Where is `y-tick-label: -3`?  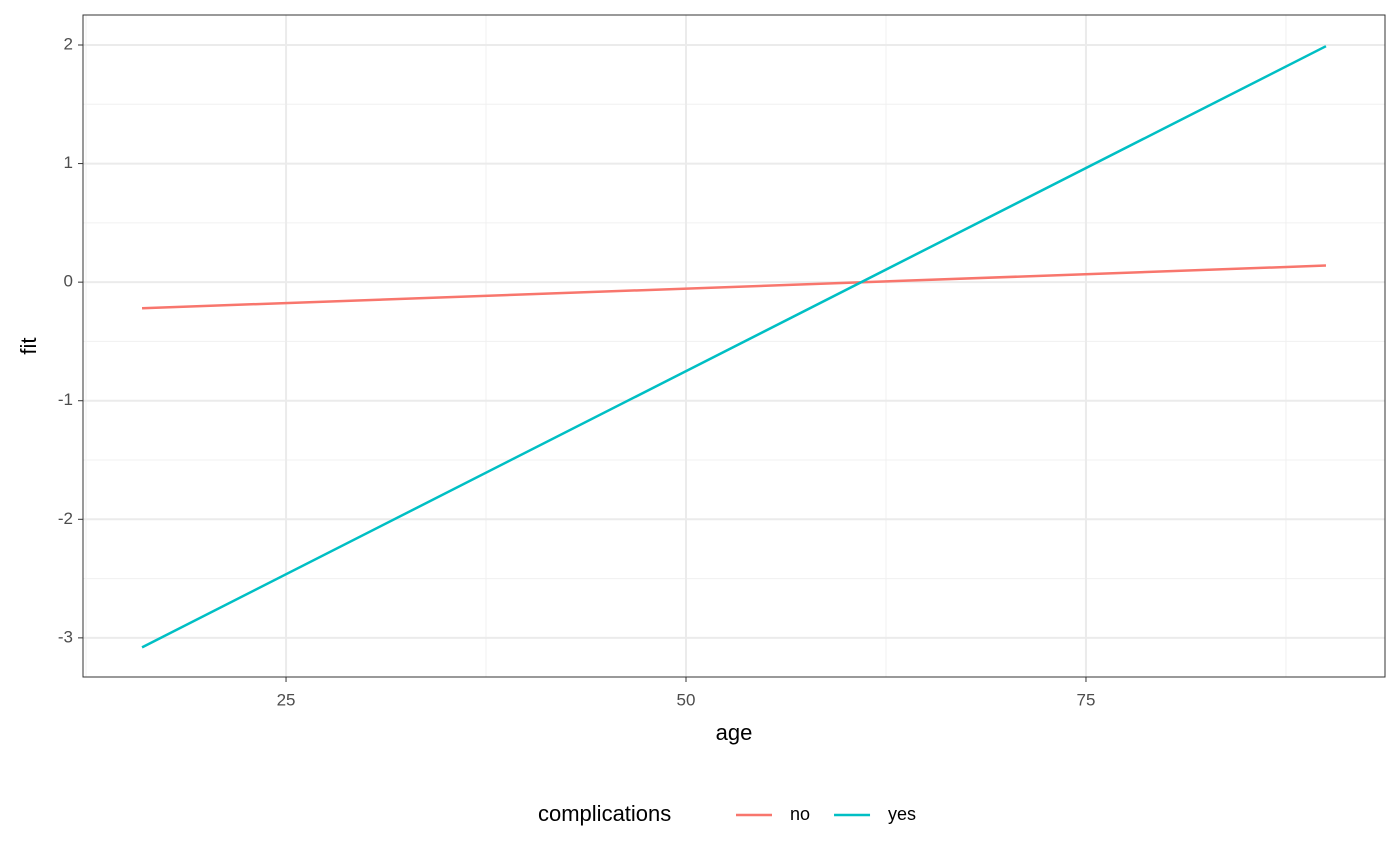 y-tick-label: -3 is located at coordinates (65, 636).